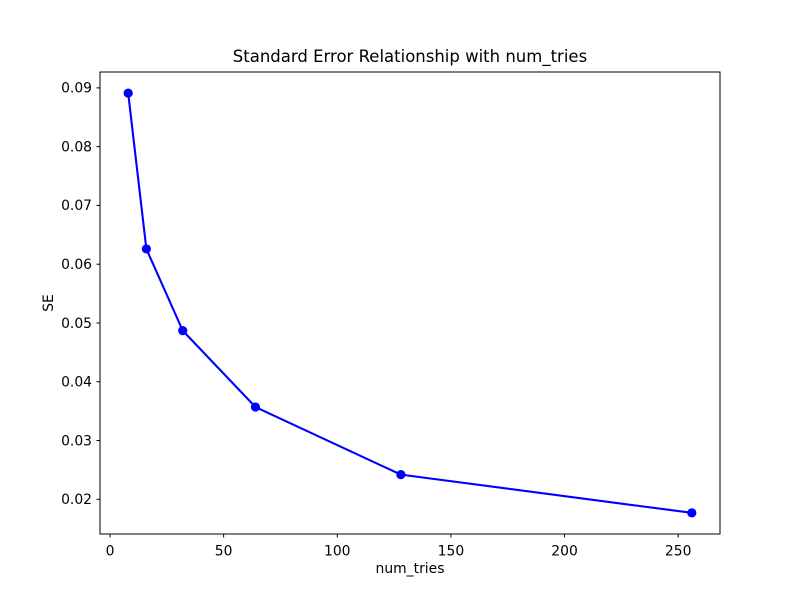 The height and width of the screenshot is (600, 800). I want to click on x-tick-label: 200, so click(564, 552).